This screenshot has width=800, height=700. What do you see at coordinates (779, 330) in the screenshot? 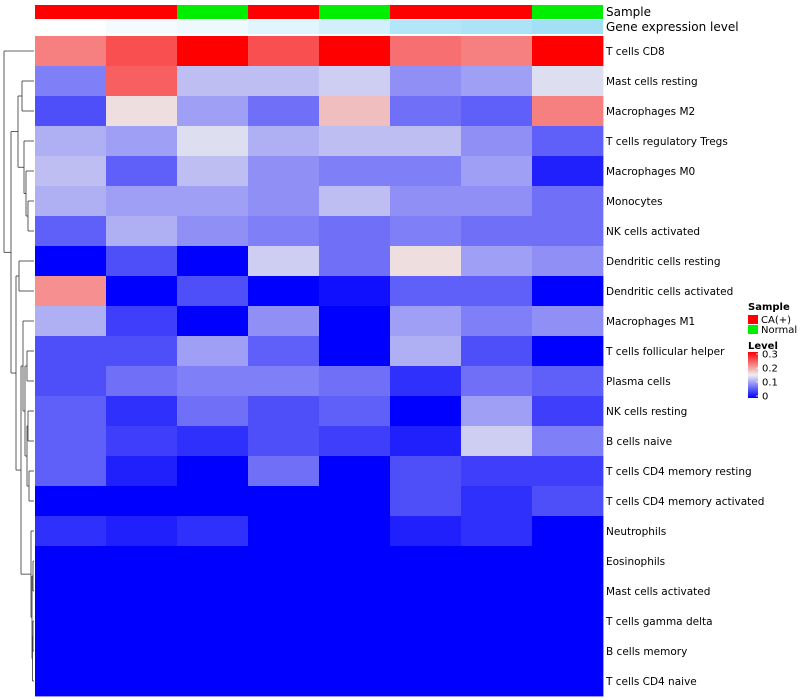
I see `legend-sample-label: Normal` at bounding box center [779, 330].